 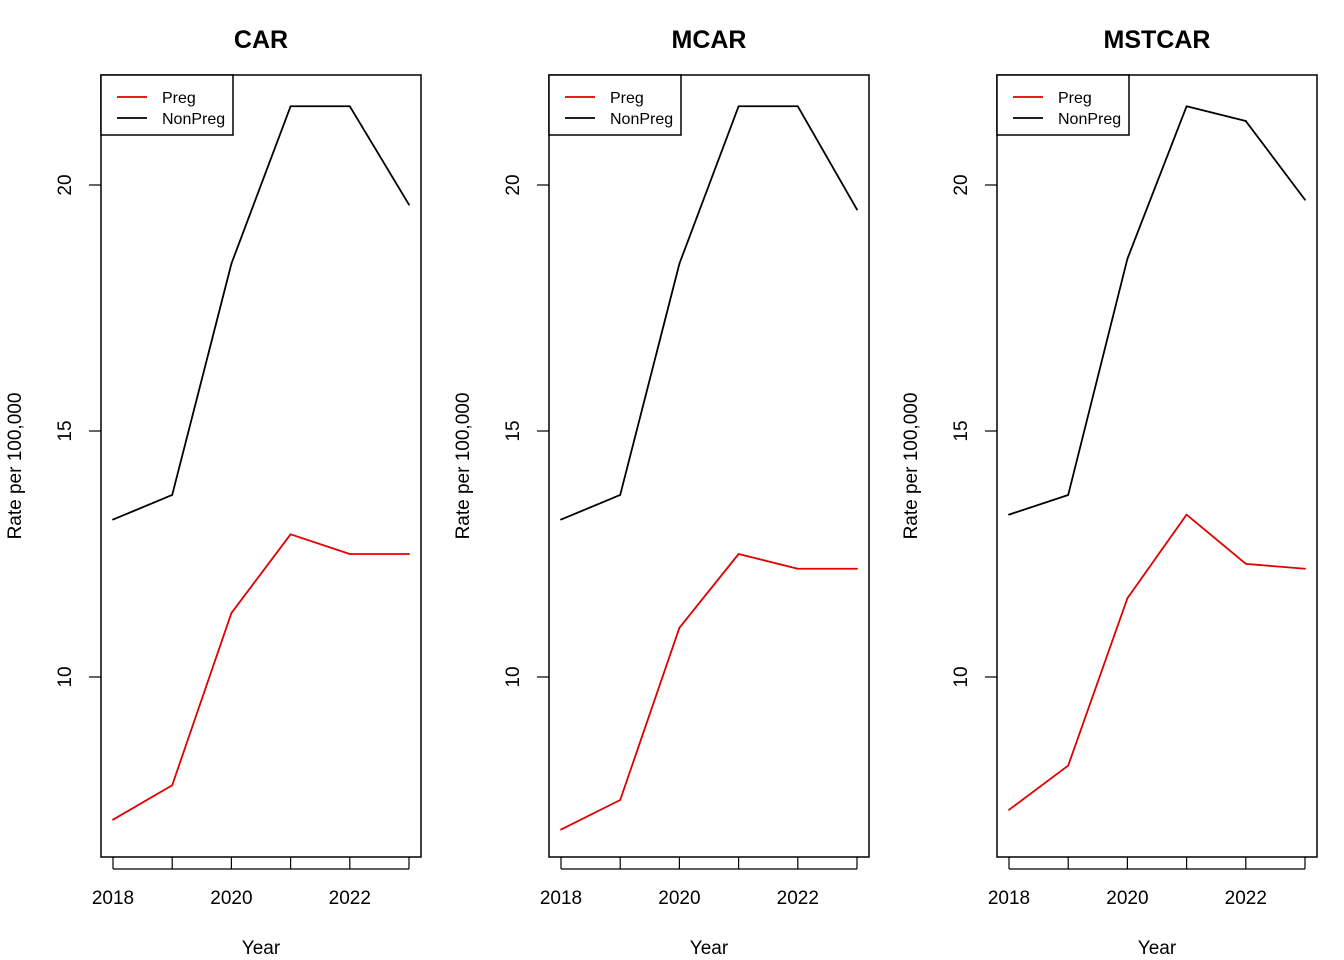 I want to click on chart-title: MSTCAR, so click(x=1157, y=40).